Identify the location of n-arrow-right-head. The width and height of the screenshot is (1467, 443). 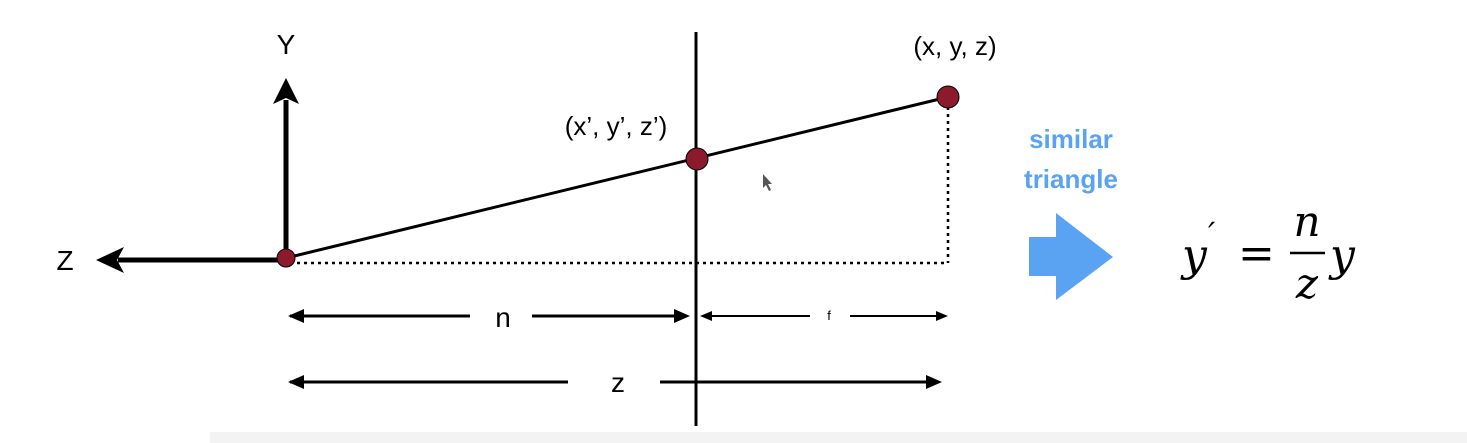
(682, 316).